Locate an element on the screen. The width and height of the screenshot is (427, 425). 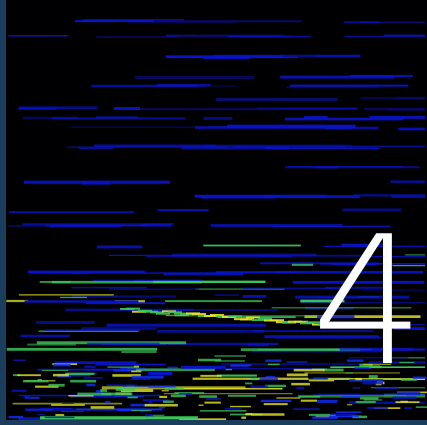
left-edge is located at coordinates (3, 212).